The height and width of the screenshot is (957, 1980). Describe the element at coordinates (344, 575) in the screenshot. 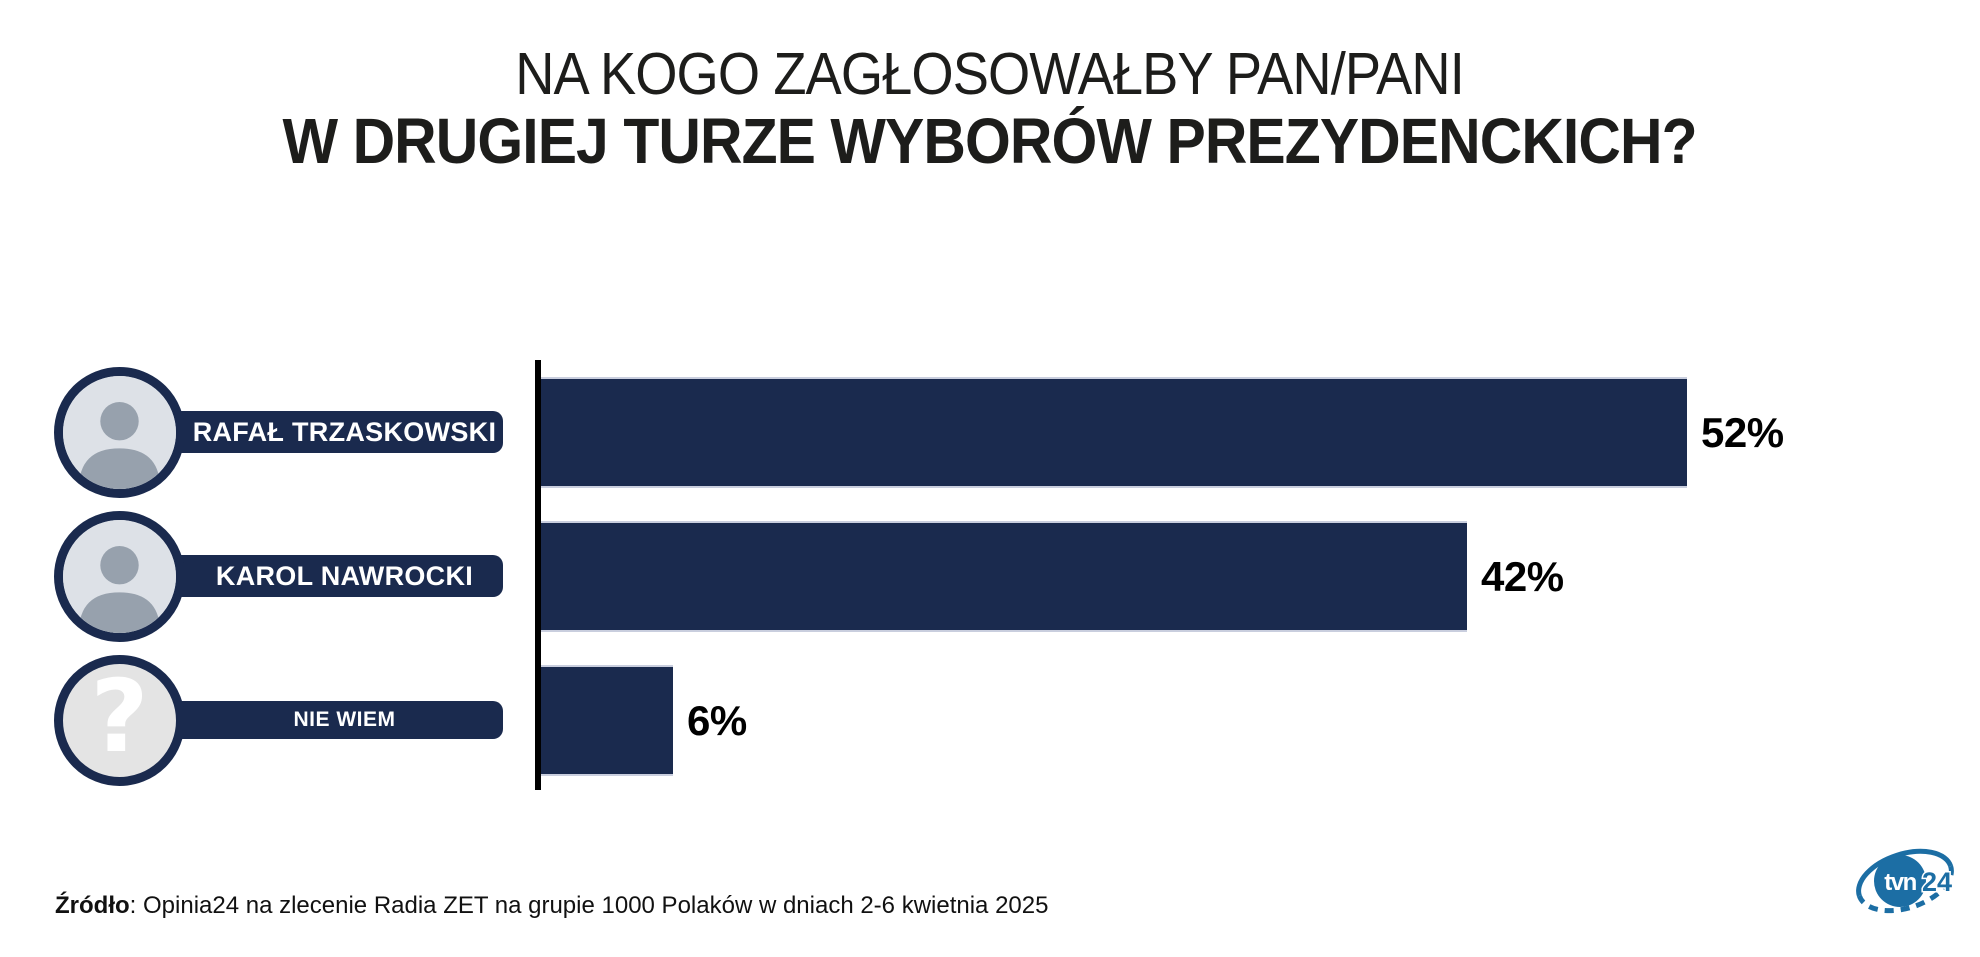

I see `candidate-name: KAROL NAWROCKI` at that location.